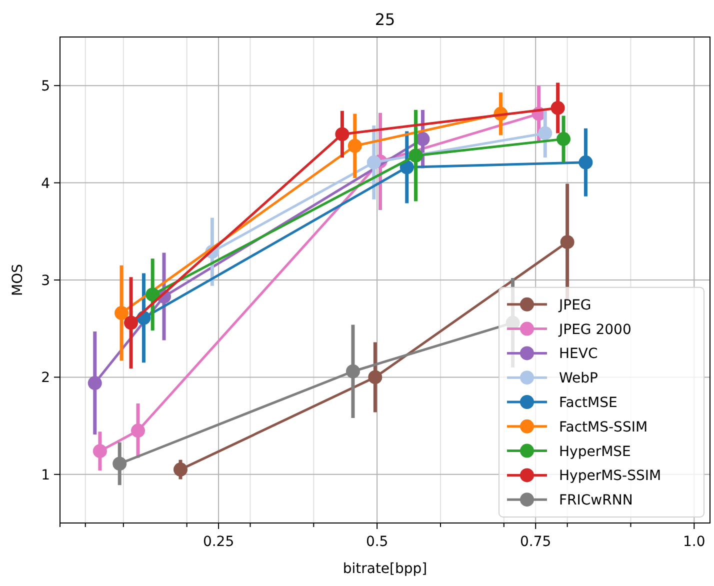  What do you see at coordinates (610, 476) in the screenshot?
I see `legend-label: HyperMS-SSIM` at bounding box center [610, 476].